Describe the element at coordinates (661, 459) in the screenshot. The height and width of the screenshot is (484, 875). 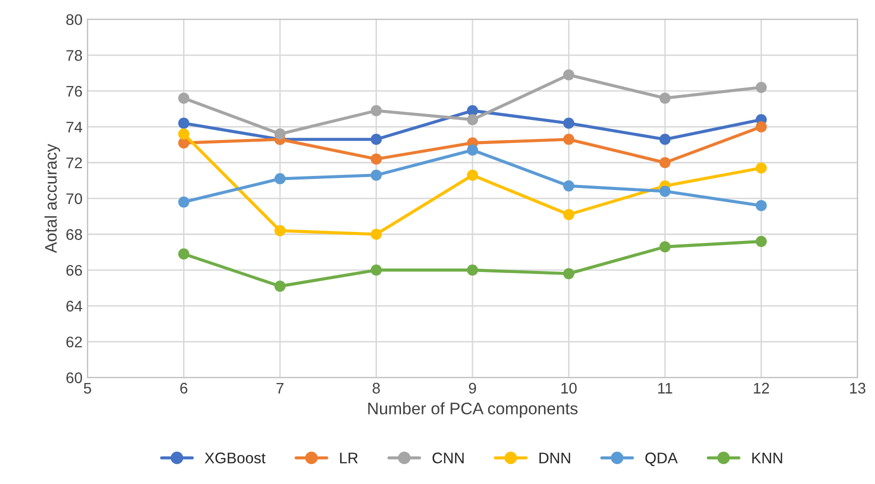
I see `legend-label: QDA` at that location.